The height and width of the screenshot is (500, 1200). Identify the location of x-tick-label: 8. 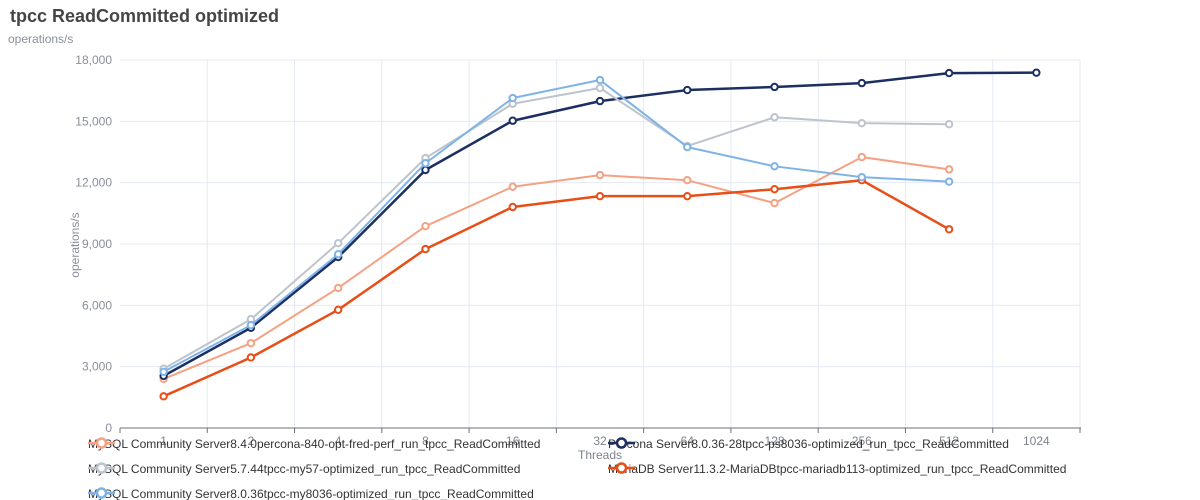
(425, 441).